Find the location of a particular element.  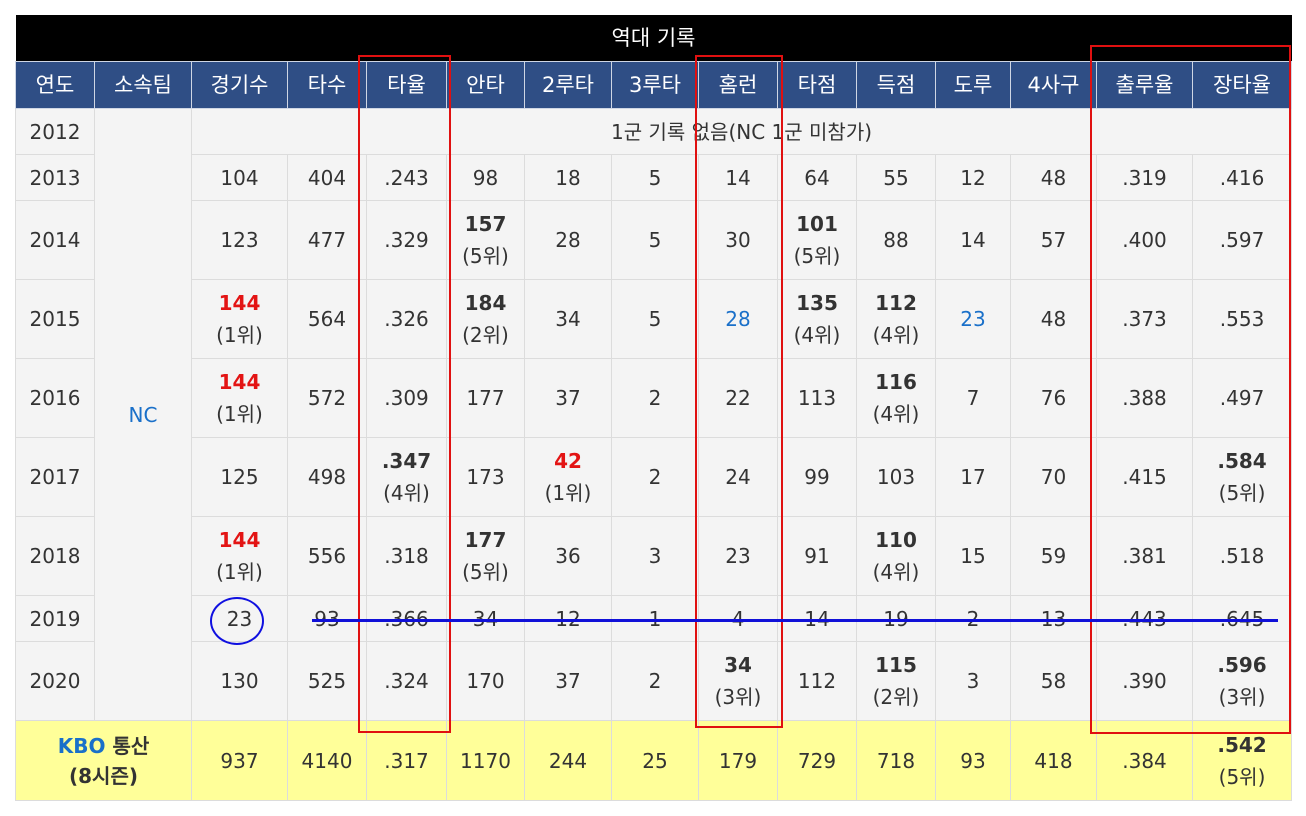

stat-value: 48 is located at coordinates (1053, 177).